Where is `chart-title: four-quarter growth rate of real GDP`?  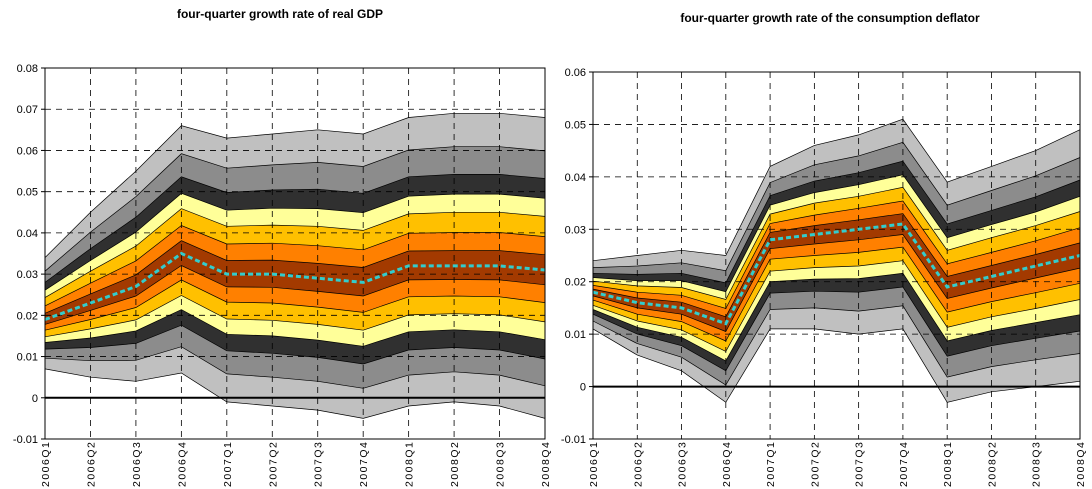 chart-title: four-quarter growth rate of real GDP is located at coordinates (280, 14).